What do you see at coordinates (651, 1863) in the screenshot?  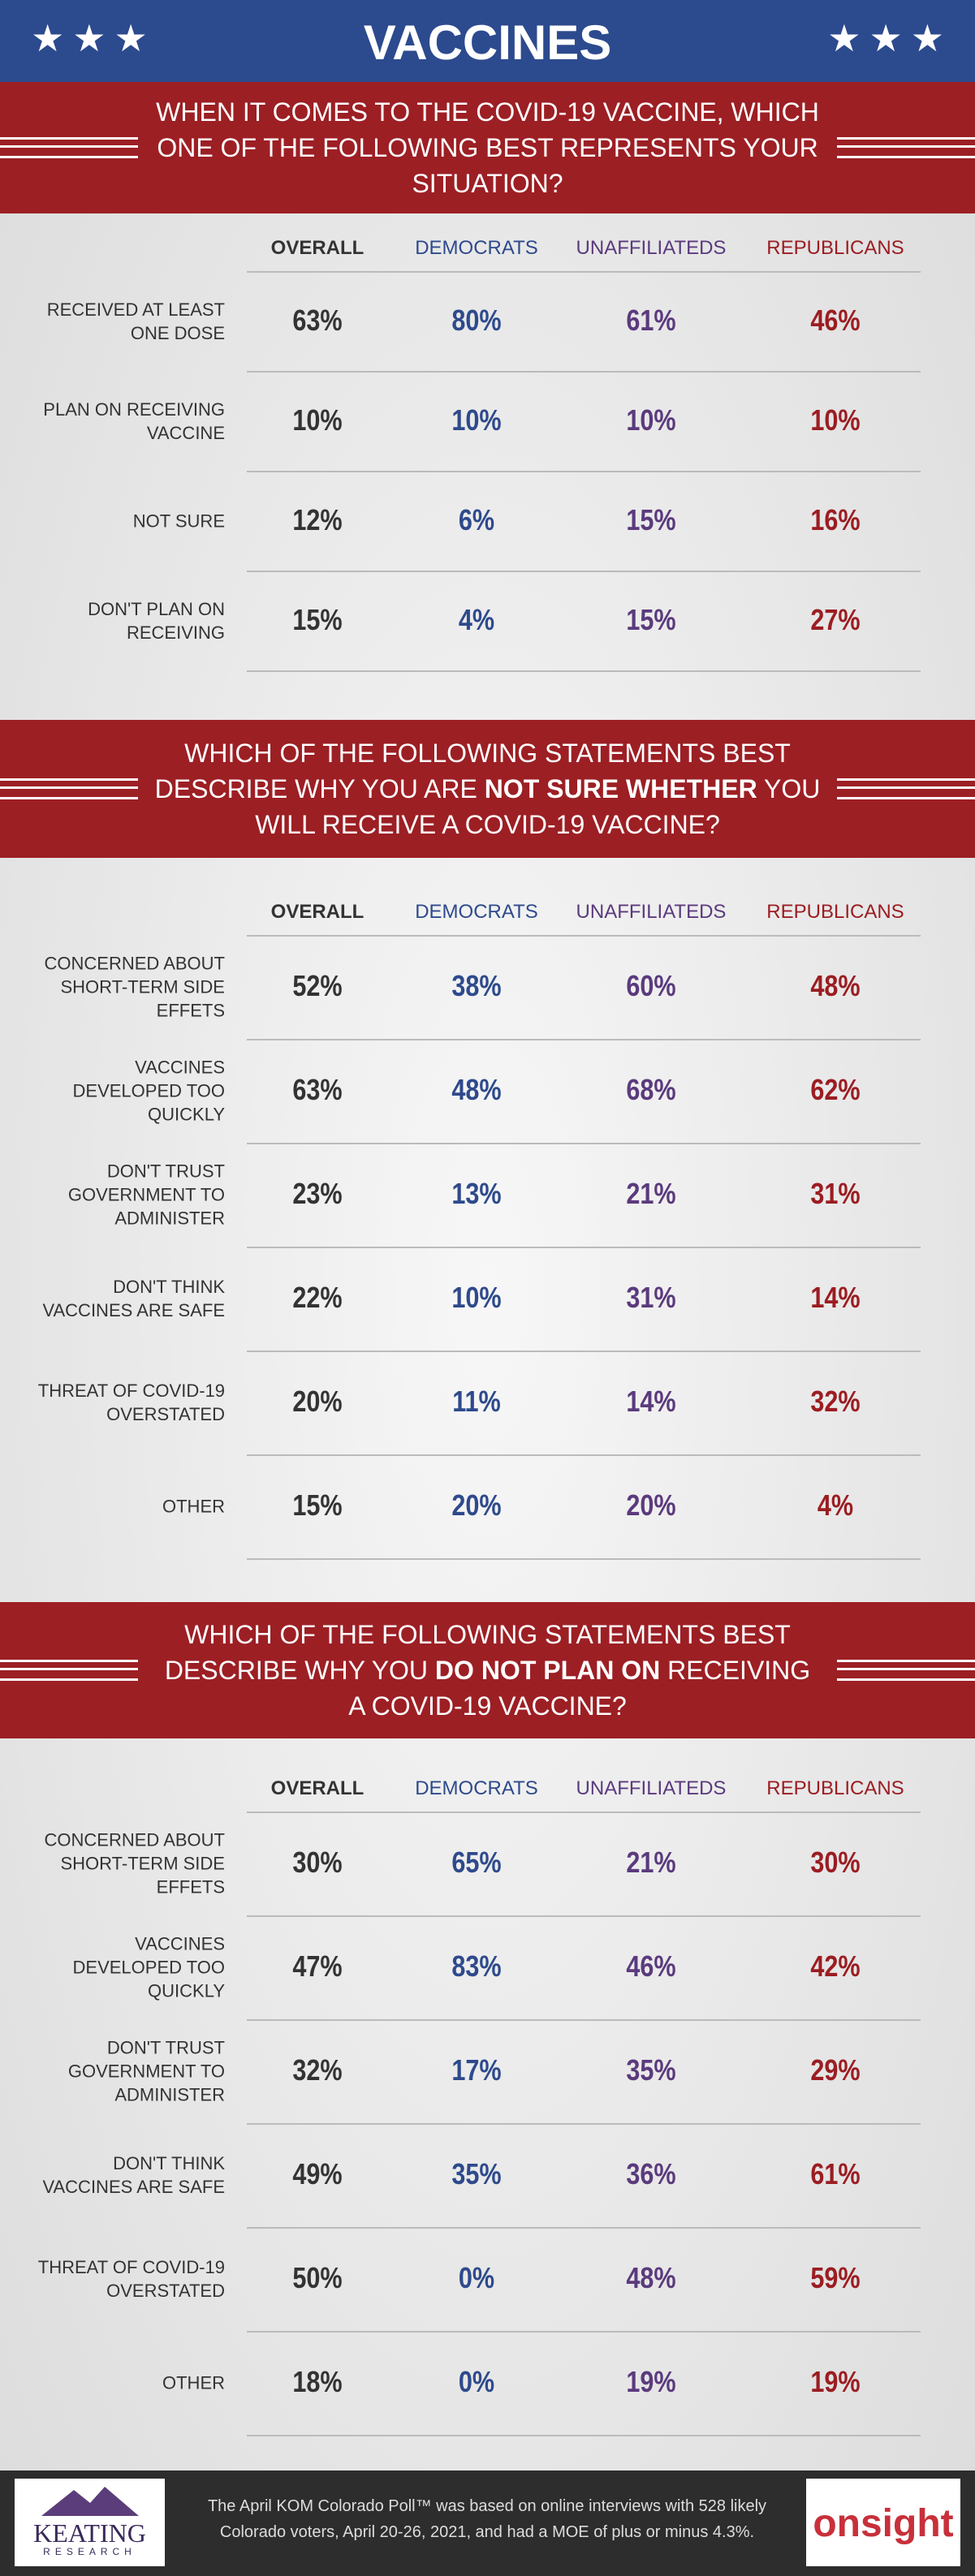 I see `cell-value: 21%` at bounding box center [651, 1863].